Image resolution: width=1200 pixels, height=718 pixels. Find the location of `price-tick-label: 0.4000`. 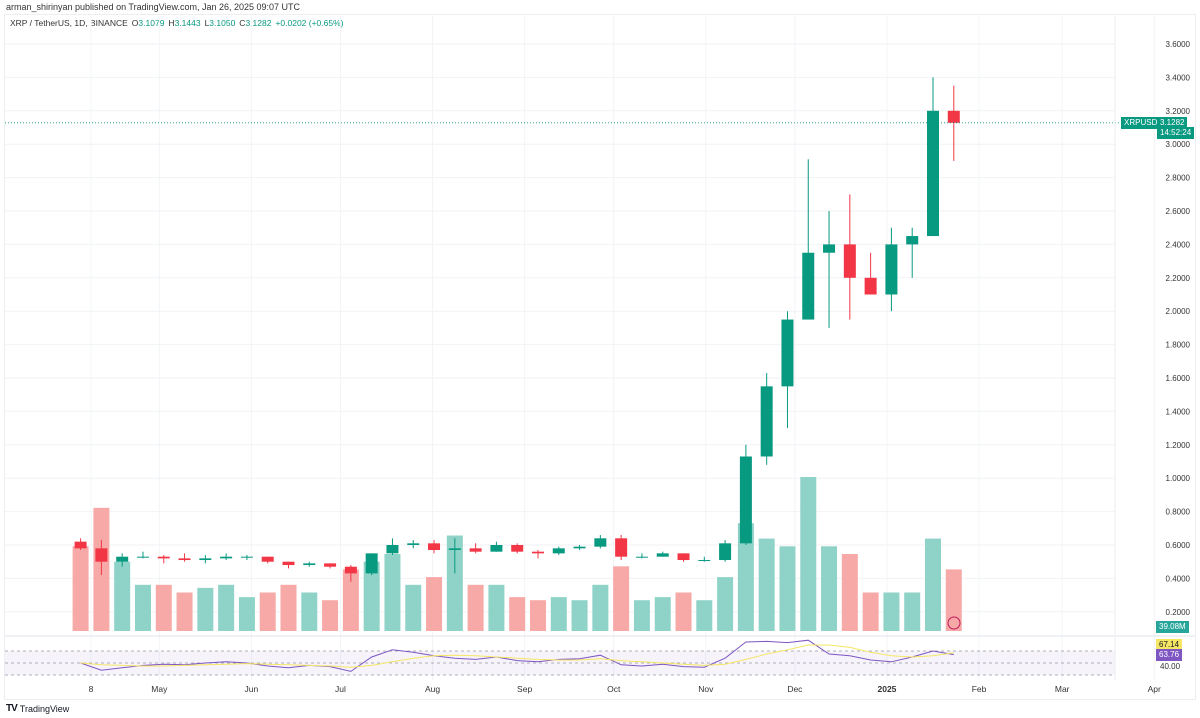

price-tick-label: 0.4000 is located at coordinates (1178, 578).